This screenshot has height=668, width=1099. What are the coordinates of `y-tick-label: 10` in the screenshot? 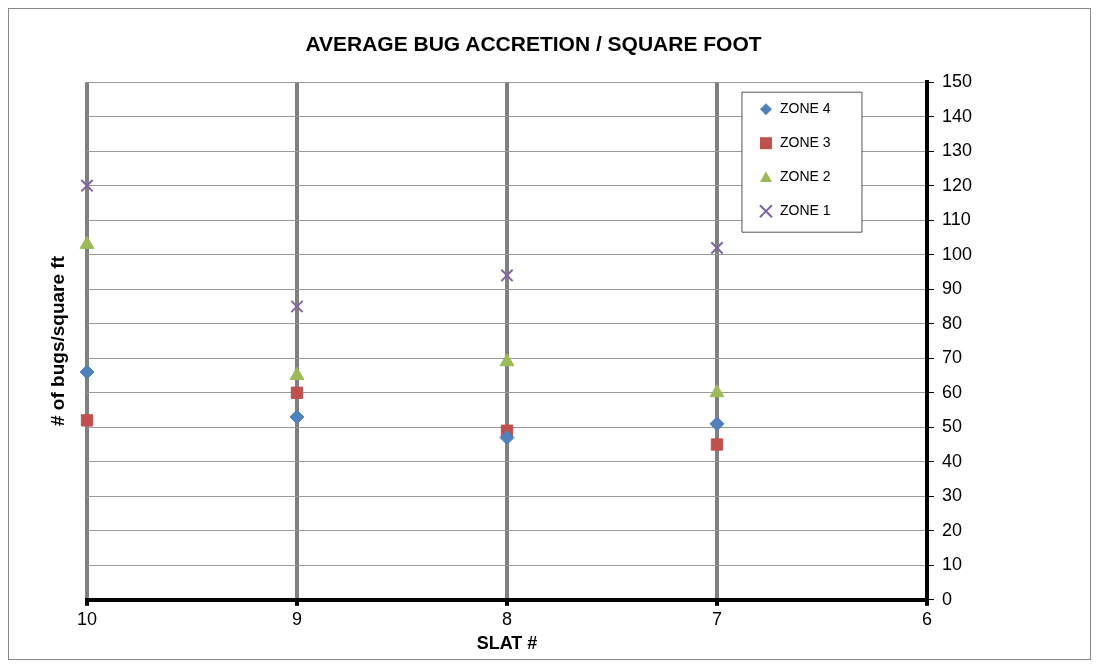 It's located at (951, 564).